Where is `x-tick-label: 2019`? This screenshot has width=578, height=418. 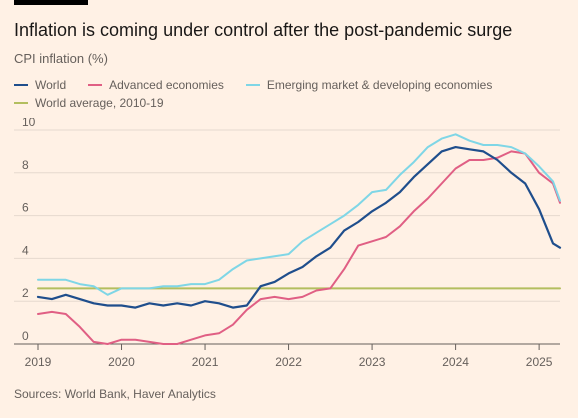 x-tick-label: 2019 is located at coordinates (38, 362).